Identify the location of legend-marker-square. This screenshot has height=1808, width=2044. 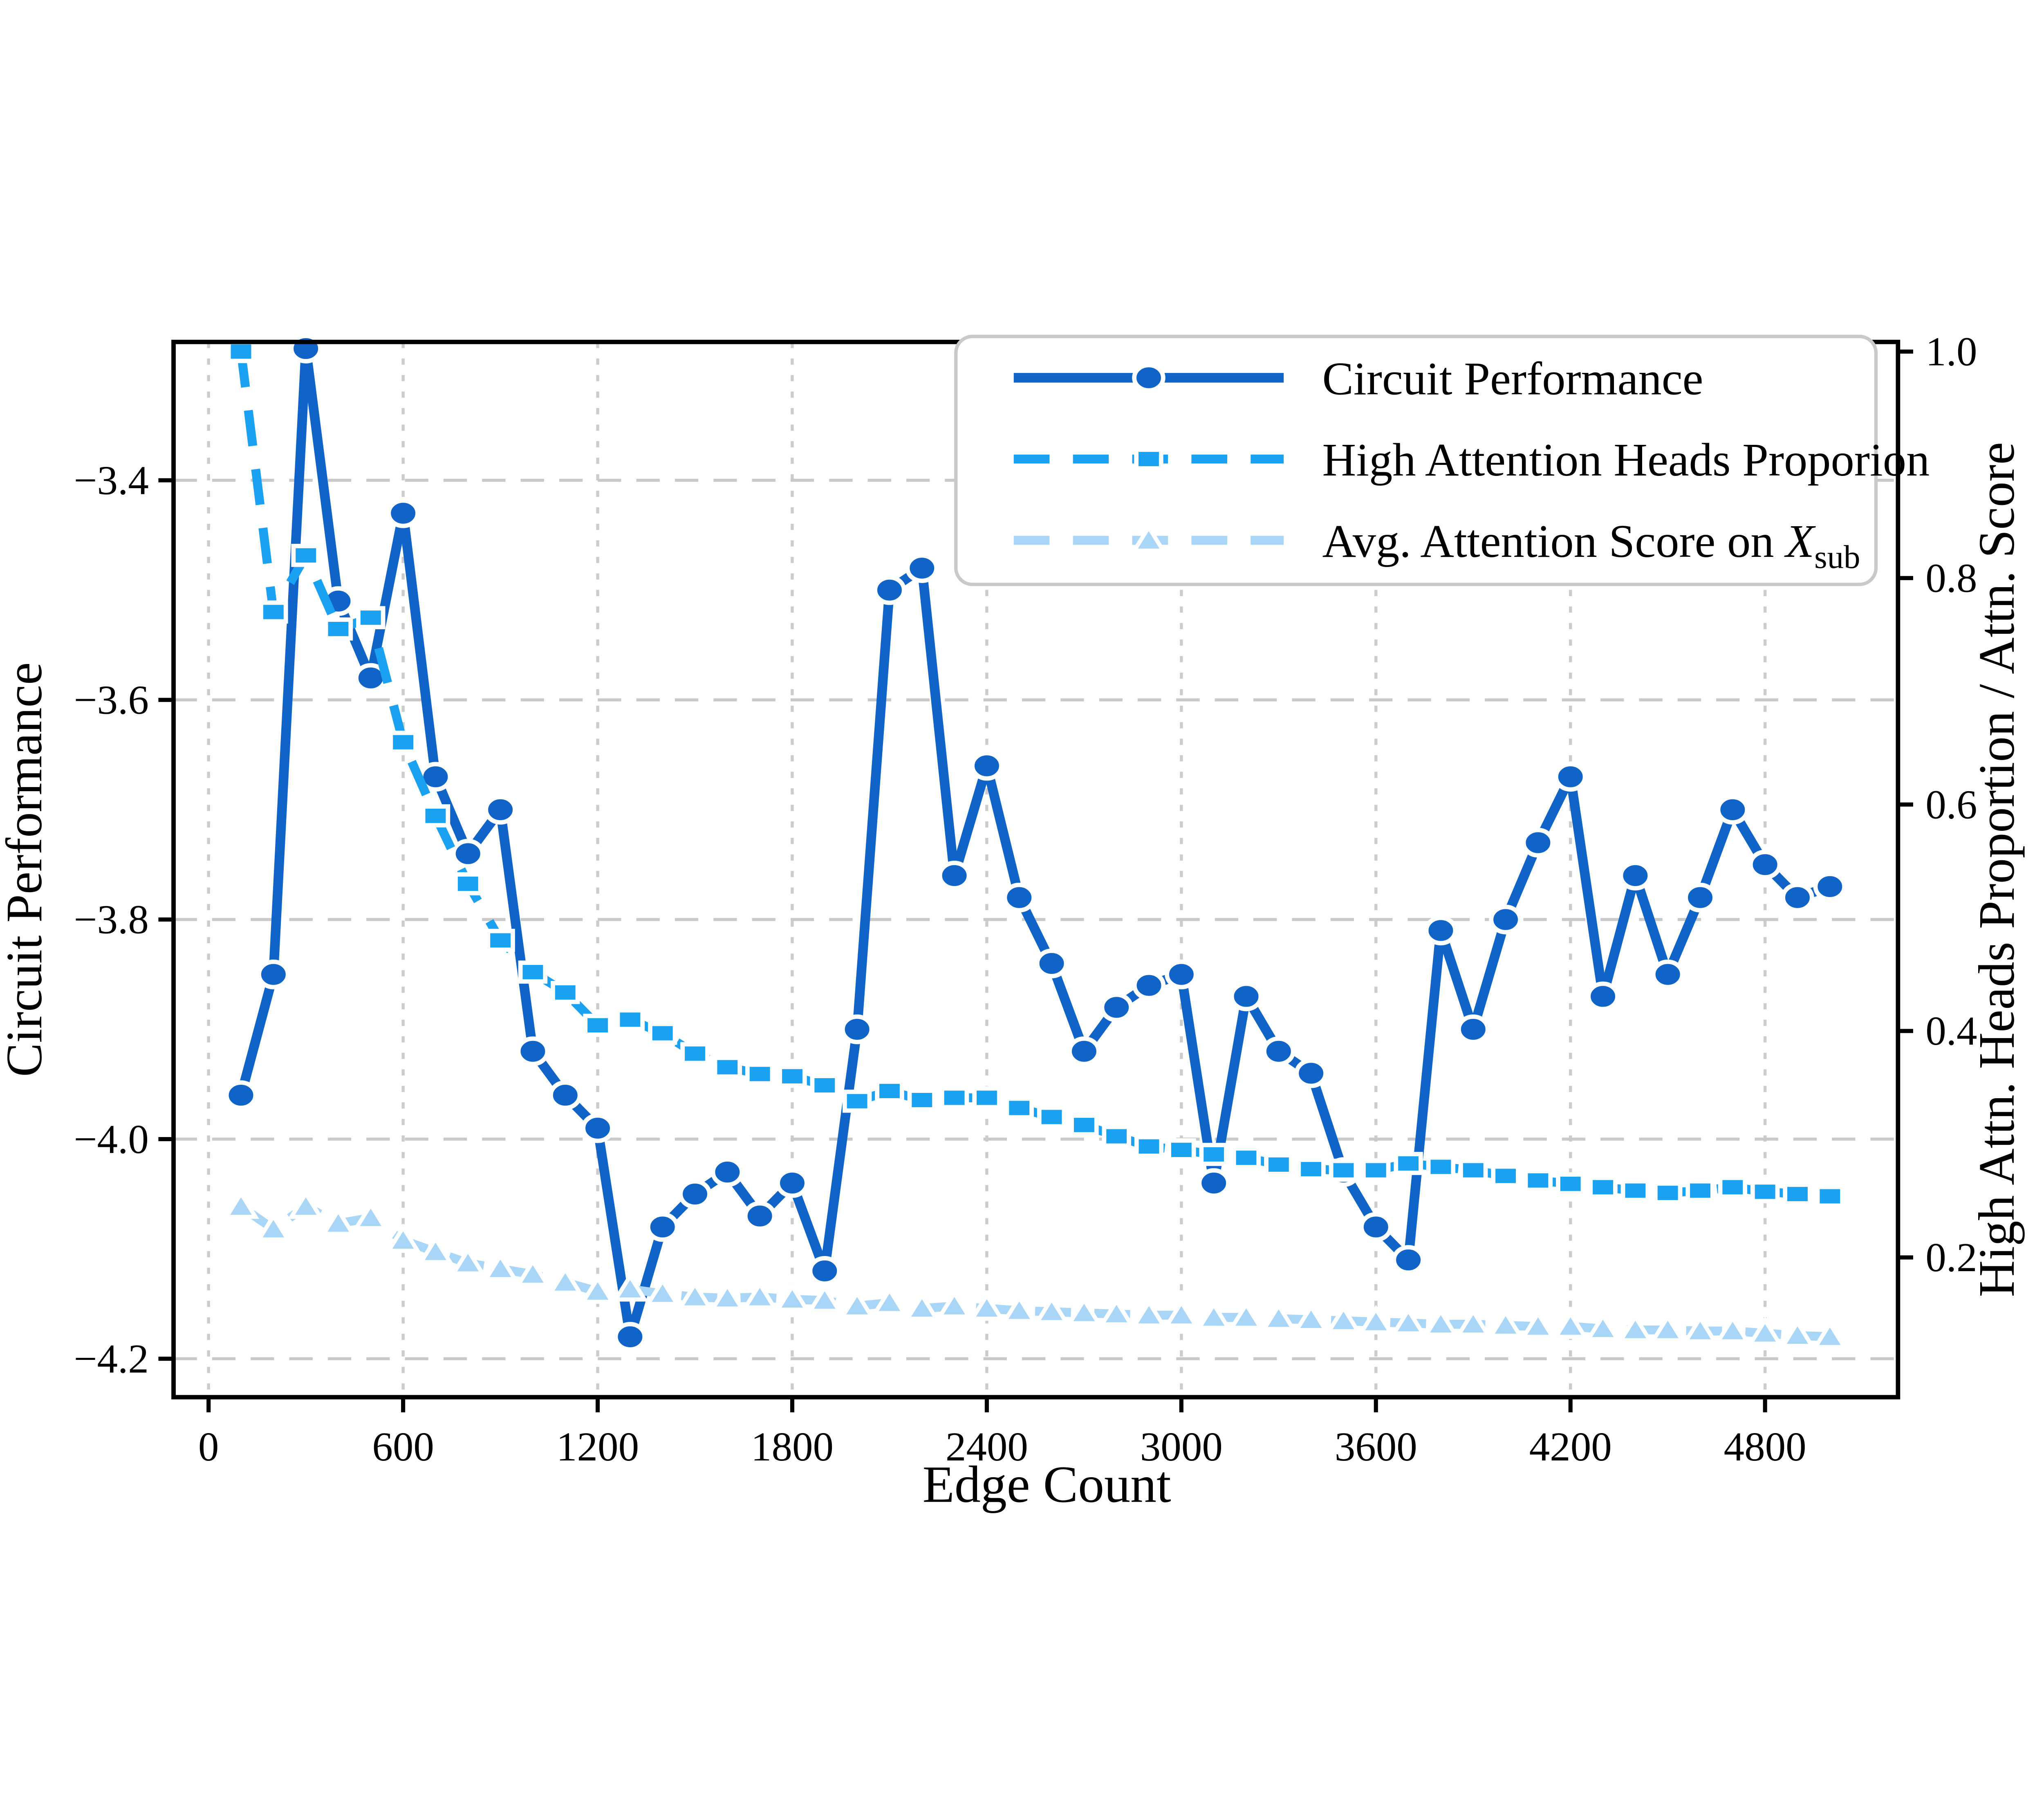
(1149, 459).